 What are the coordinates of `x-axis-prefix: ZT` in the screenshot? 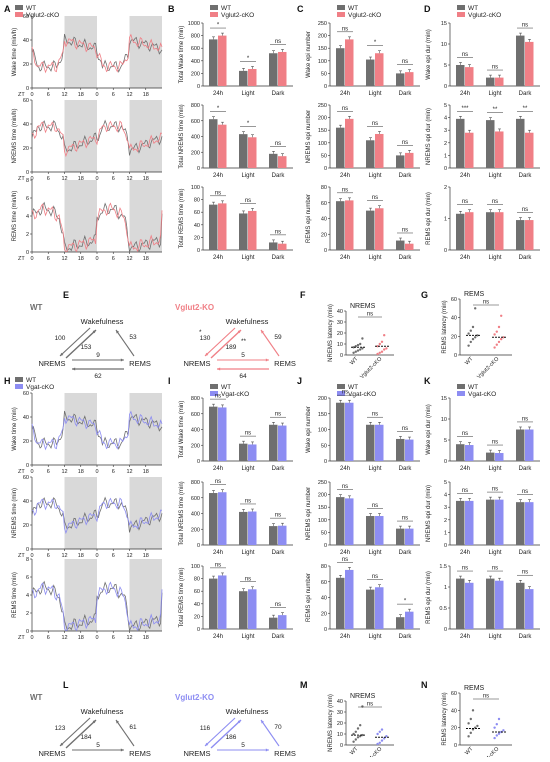 It's located at (21, 95).